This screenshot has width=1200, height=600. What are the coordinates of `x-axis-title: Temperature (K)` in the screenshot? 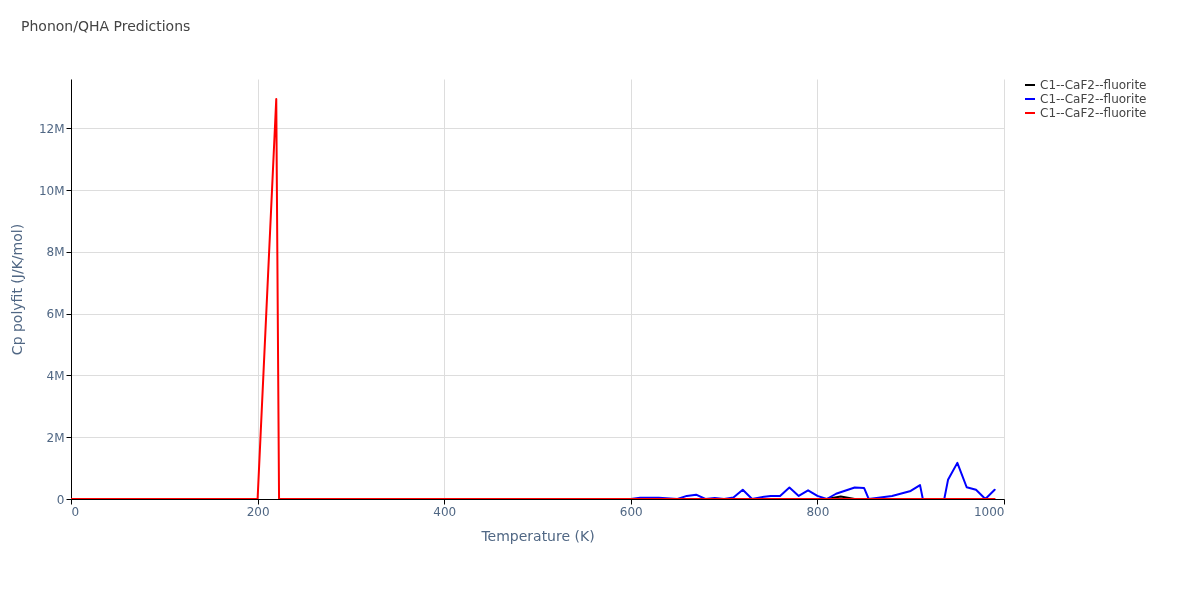 It's located at (537, 535).